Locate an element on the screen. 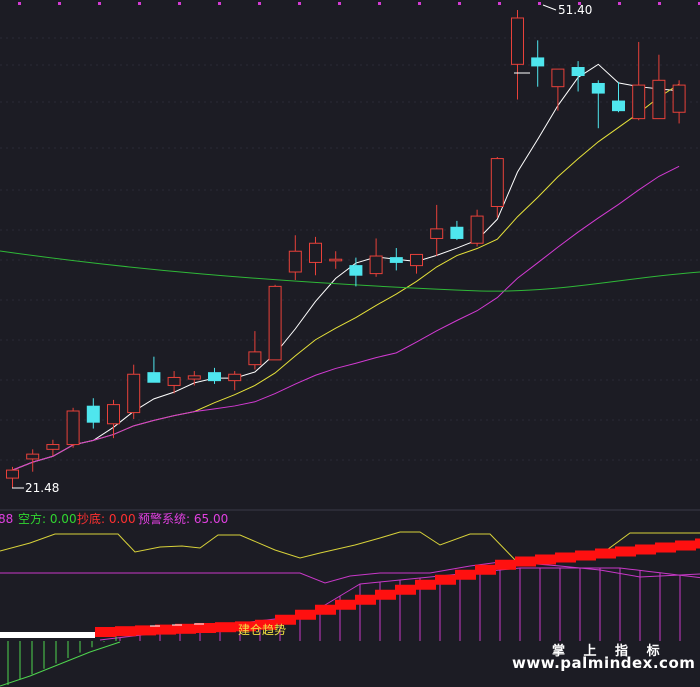  high-annotation: 51.40 is located at coordinates (575, 10).